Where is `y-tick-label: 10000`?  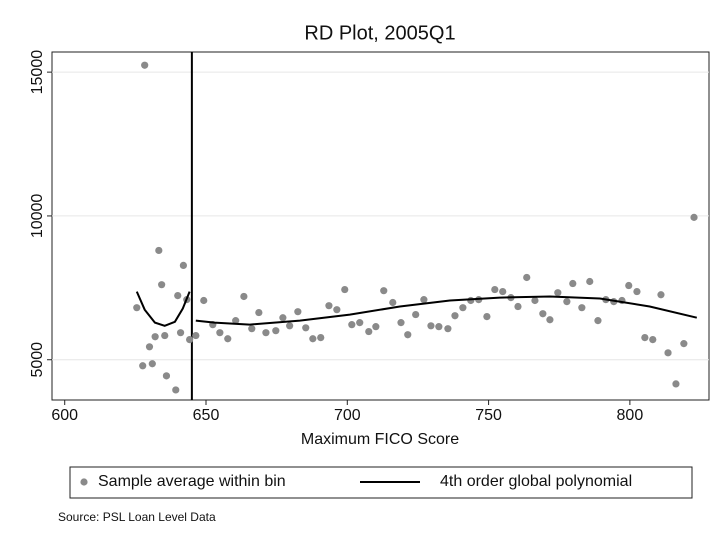 y-tick-label: 10000 is located at coordinates (37, 216).